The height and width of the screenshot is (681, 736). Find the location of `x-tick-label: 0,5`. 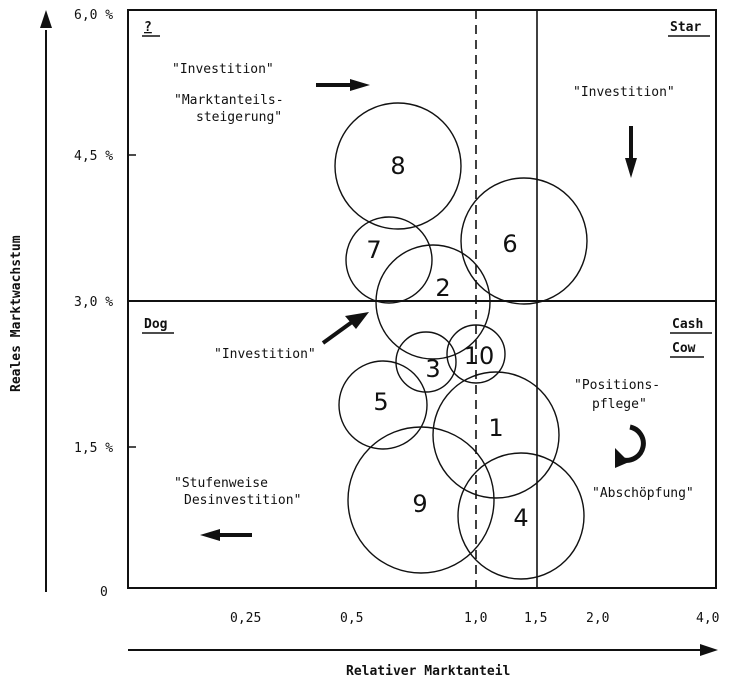

x-tick-label: 0,5 is located at coordinates (351, 618).